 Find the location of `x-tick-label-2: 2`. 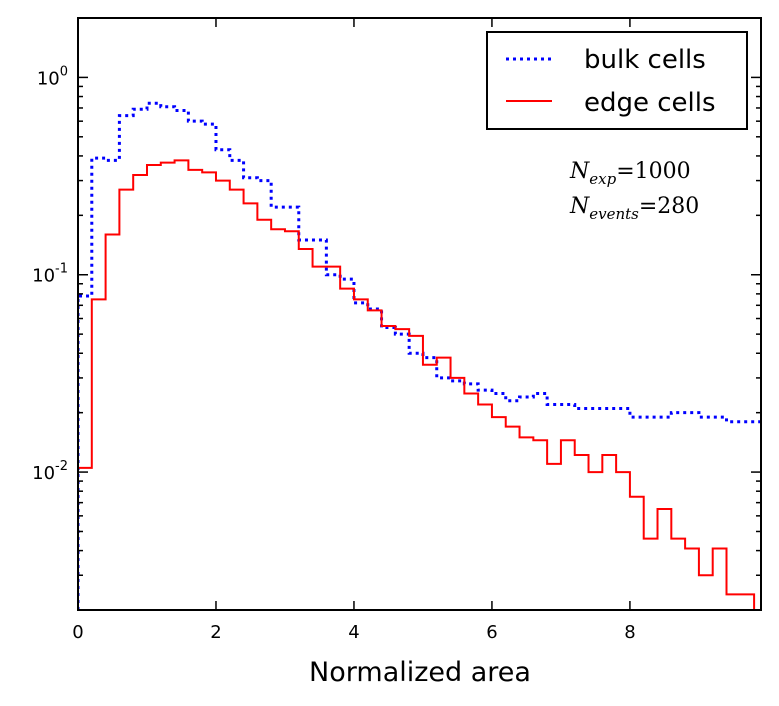

x-tick-label-2: 2 is located at coordinates (215, 632).